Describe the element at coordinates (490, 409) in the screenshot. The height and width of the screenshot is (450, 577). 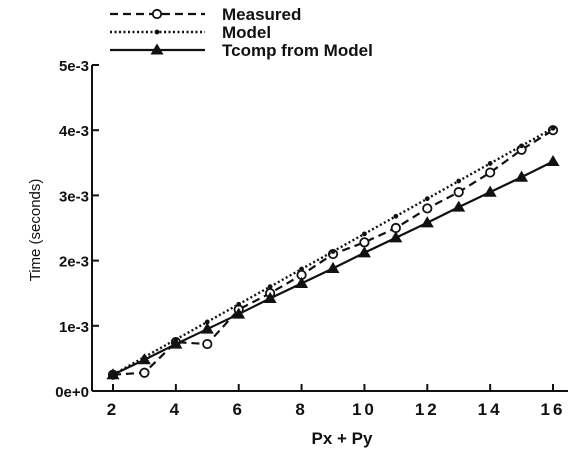
I see `x-tick-label: 14` at that location.